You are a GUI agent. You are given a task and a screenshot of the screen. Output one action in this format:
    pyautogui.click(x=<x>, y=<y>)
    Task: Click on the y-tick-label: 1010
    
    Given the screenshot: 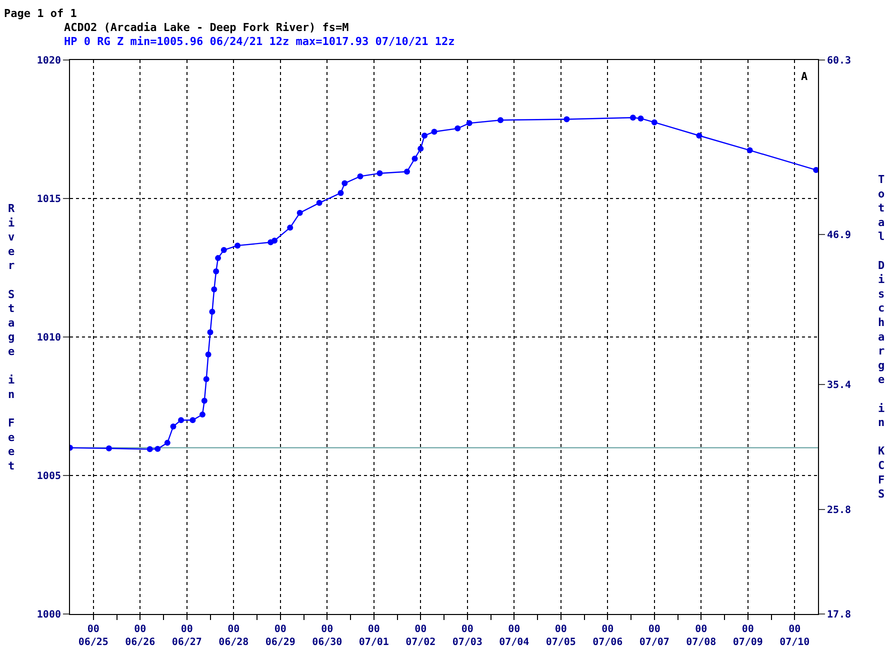 What is the action you would take?
    pyautogui.click(x=48, y=338)
    